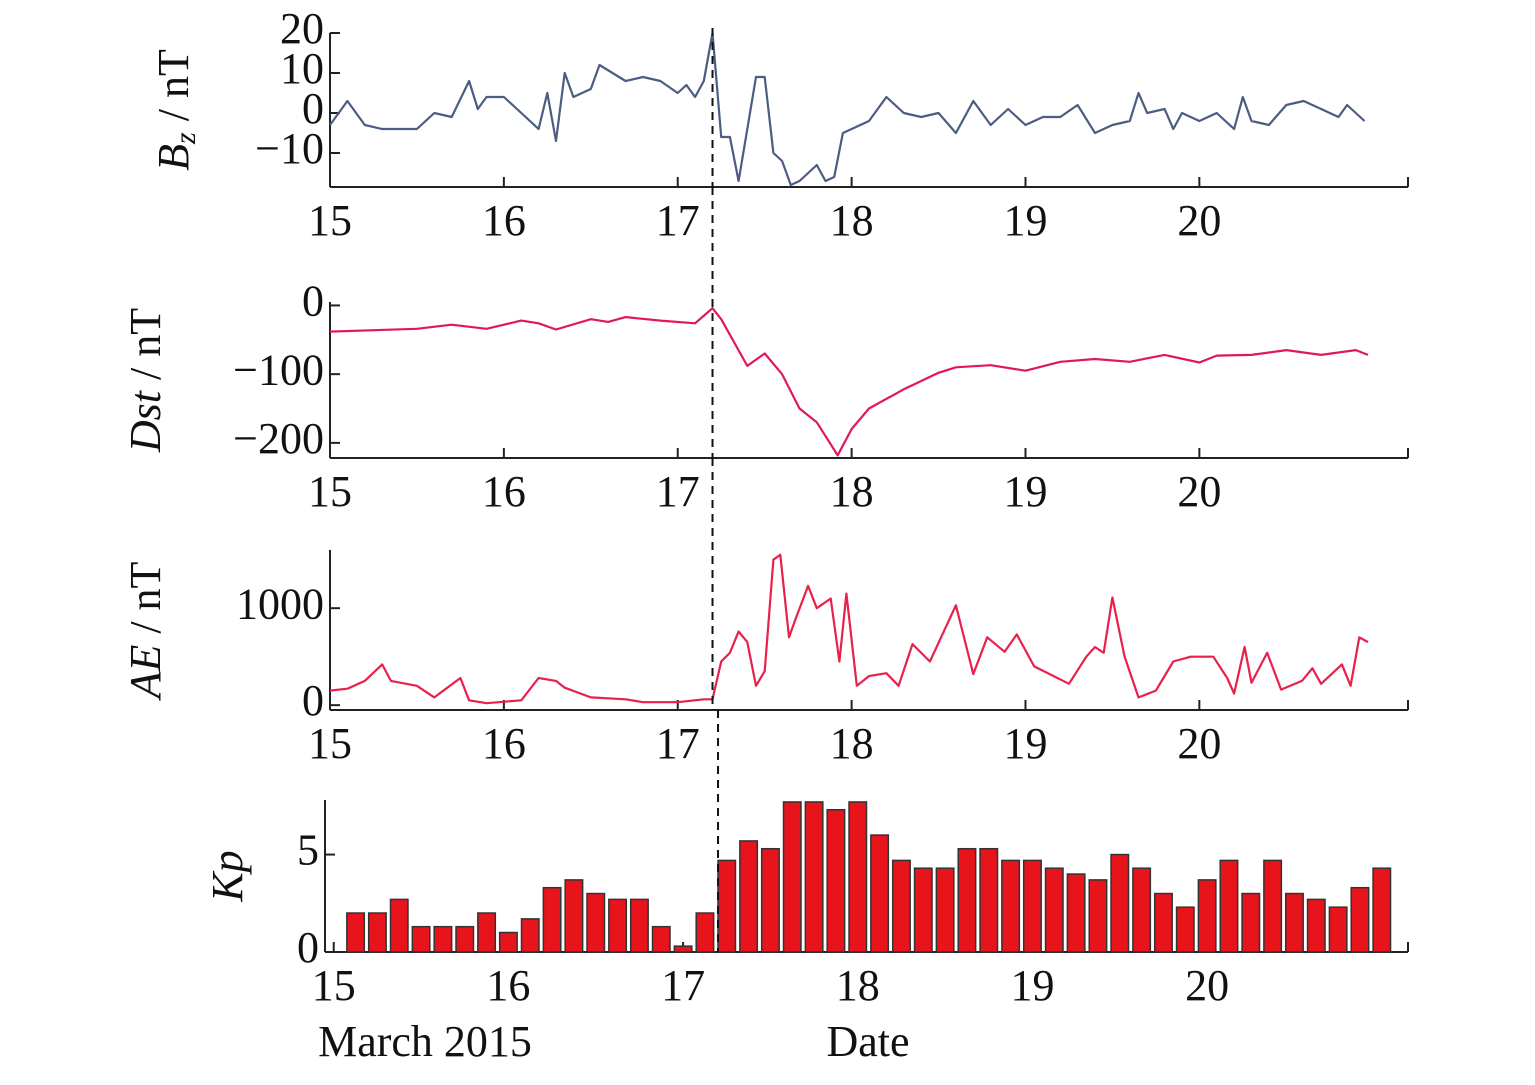  Describe the element at coordinates (867, 1041) in the screenshot. I see `x-axis-label: Date` at that location.